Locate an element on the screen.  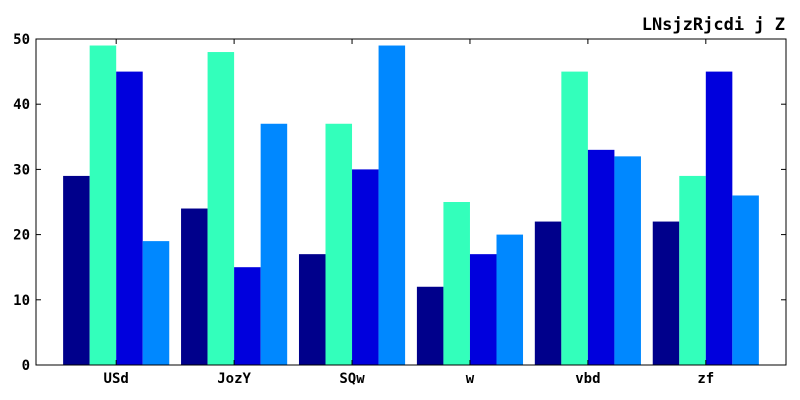
x-tick-label: USd is located at coordinates (116, 379).